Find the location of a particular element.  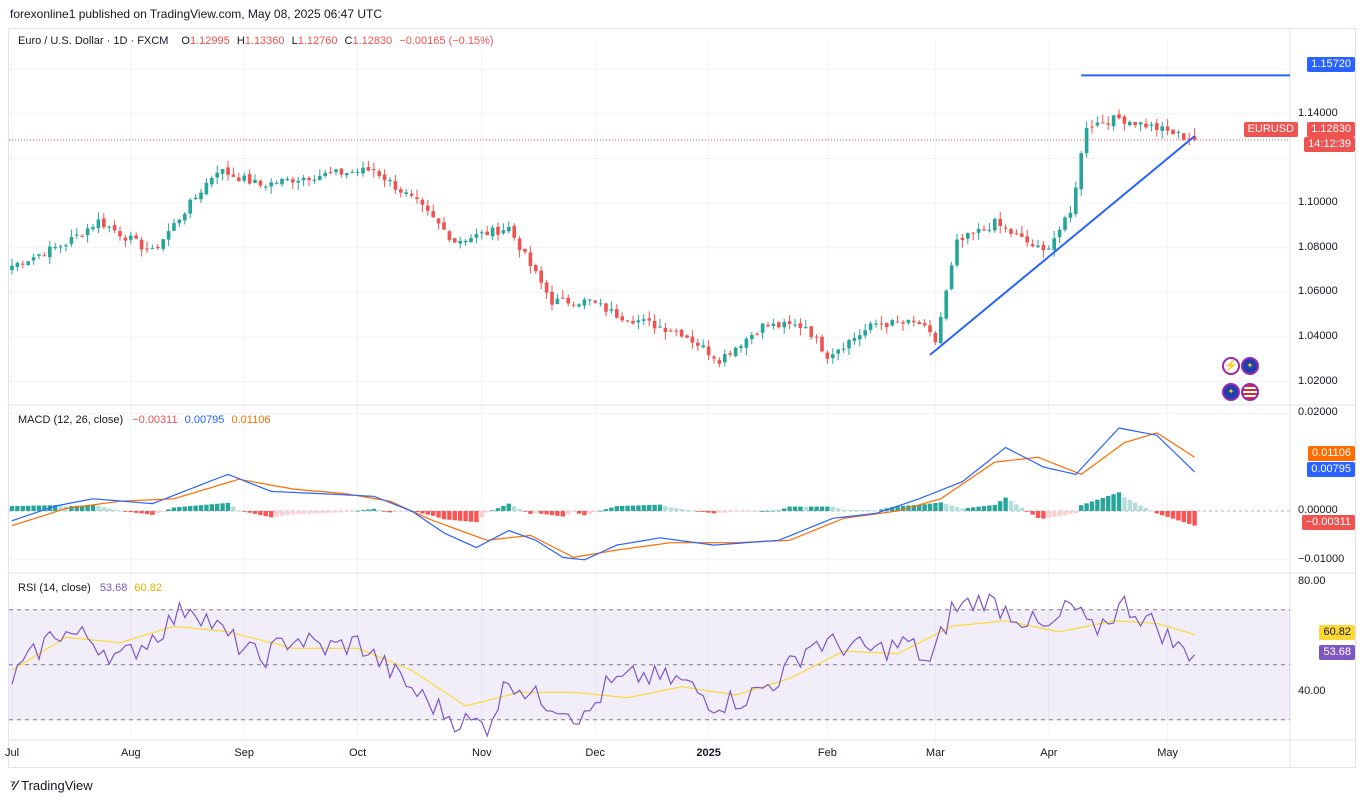

event-flags-top: ⚡ ✦ is located at coordinates (1240, 366).